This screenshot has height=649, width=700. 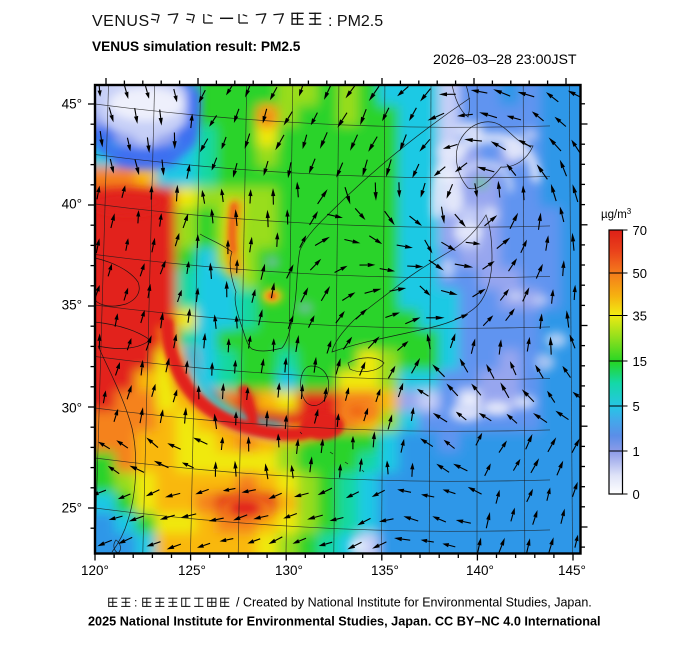 What do you see at coordinates (640, 230) in the screenshot?
I see `svg-text: 70` at bounding box center [640, 230].